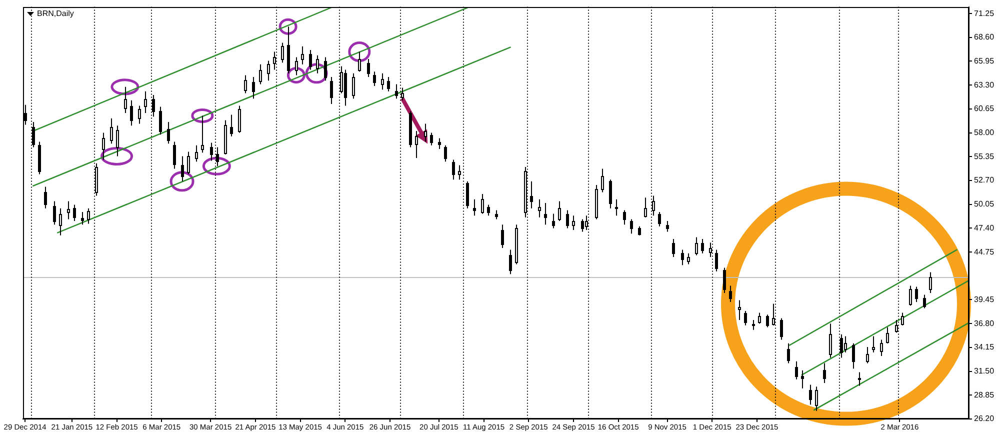 This screenshot has width=997, height=448. What do you see at coordinates (984, 323) in the screenshot?
I see `y-tick-label: 36.80` at bounding box center [984, 323].